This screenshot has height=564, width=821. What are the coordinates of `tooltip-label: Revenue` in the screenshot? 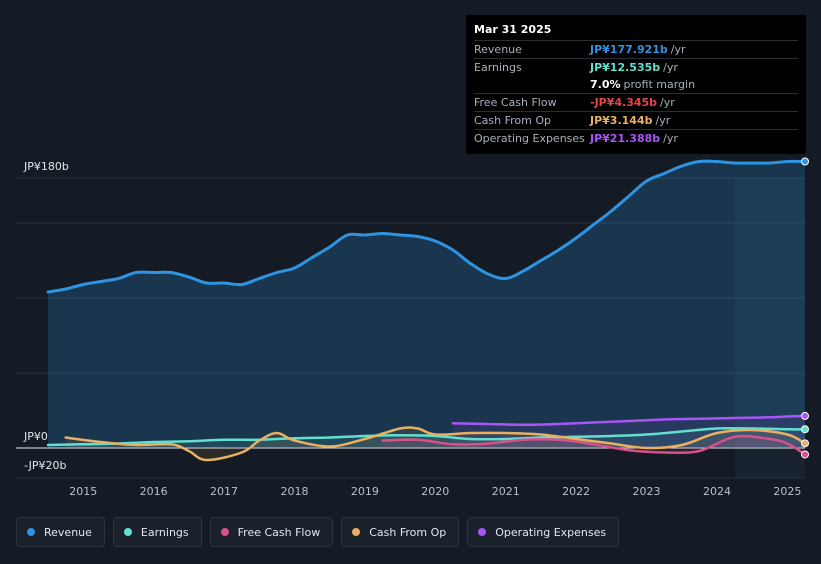 It's located at (498, 49).